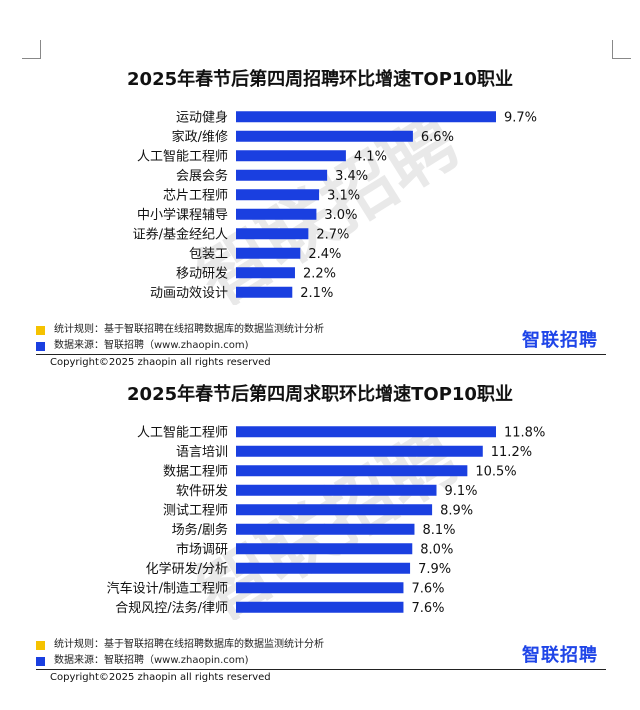 The width and height of the screenshot is (640, 710). What do you see at coordinates (171, 608) in the screenshot?
I see `category-label: 合规风控/法务/律师` at bounding box center [171, 608].